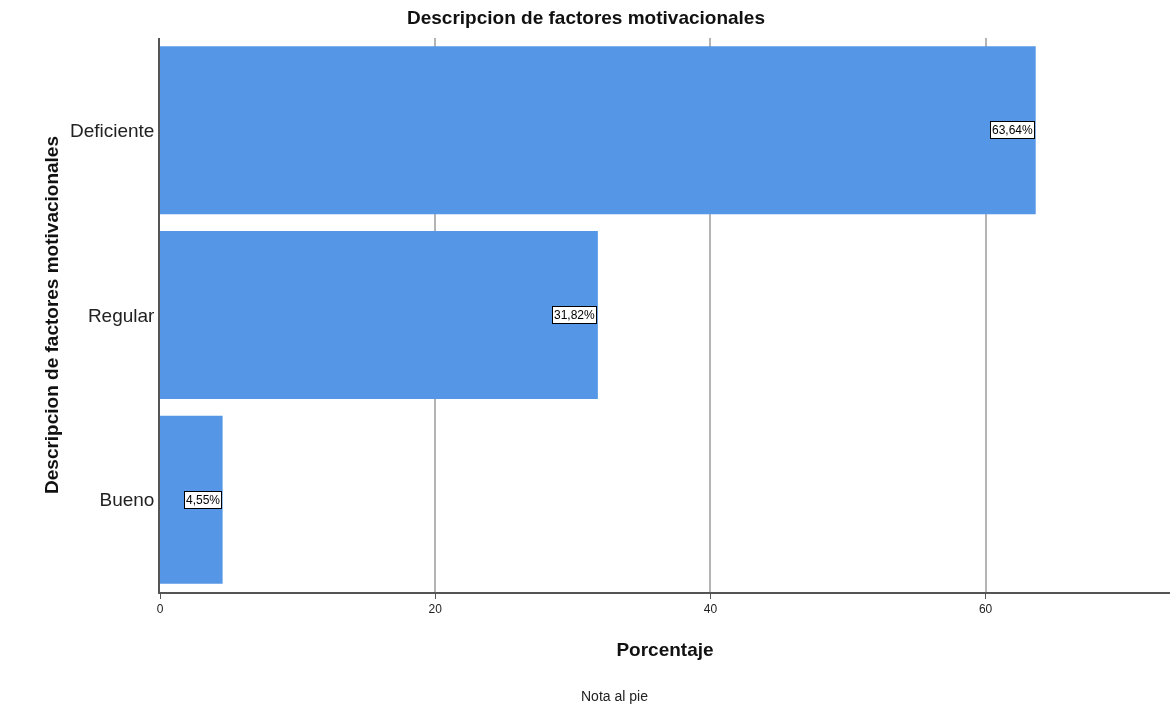 This screenshot has width=1172, height=709. I want to click on x-axis-title: Porcentaje, so click(665, 650).